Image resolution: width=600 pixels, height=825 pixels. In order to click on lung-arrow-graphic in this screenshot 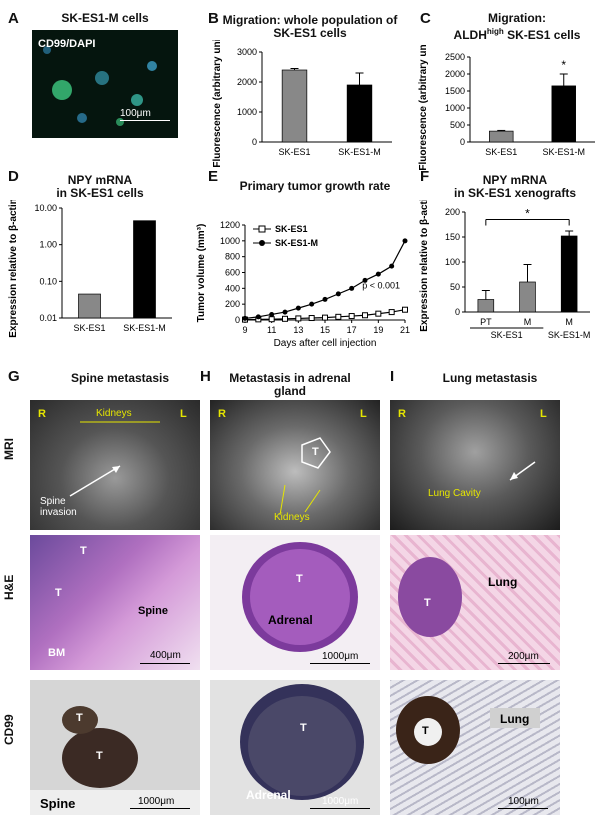, I will do `click(522, 471)`.